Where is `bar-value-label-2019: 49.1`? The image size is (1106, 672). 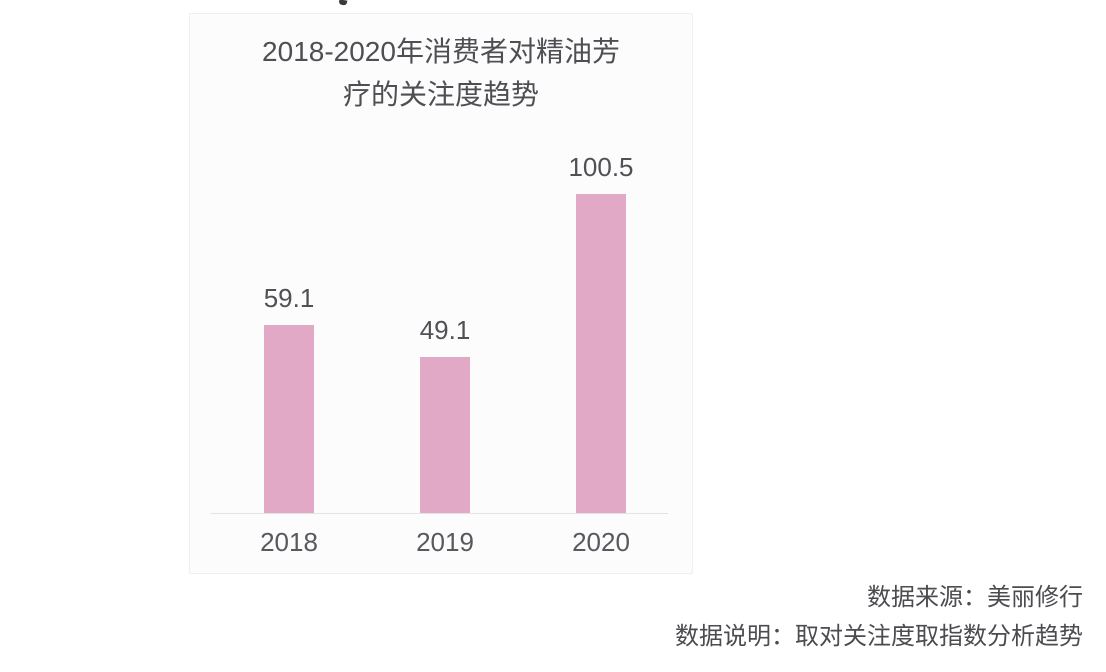 bar-value-label-2019: 49.1 is located at coordinates (445, 330).